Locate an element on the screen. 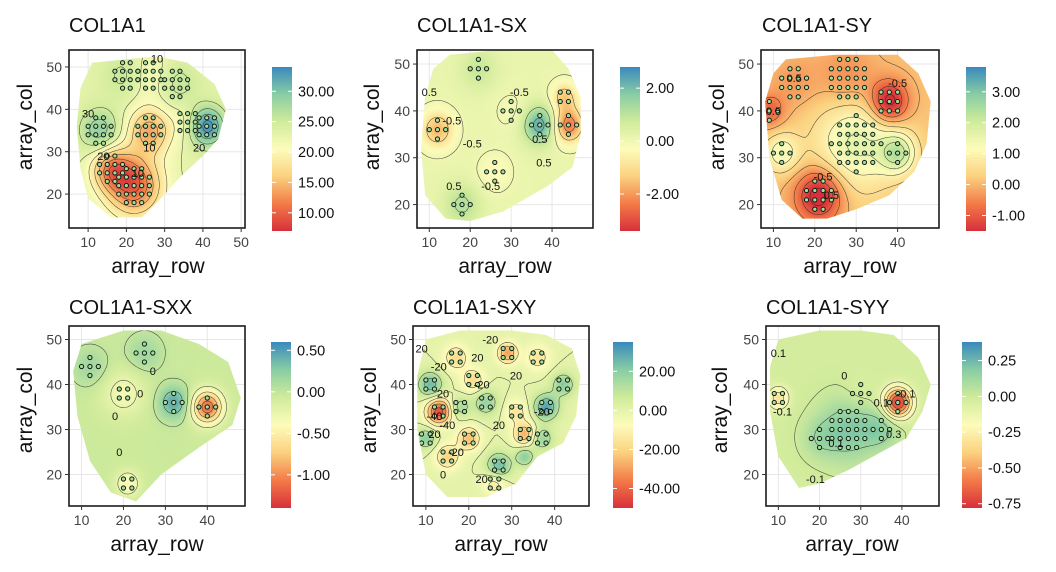 The width and height of the screenshot is (1056, 572). panel-border is located at coordinates (157, 139).